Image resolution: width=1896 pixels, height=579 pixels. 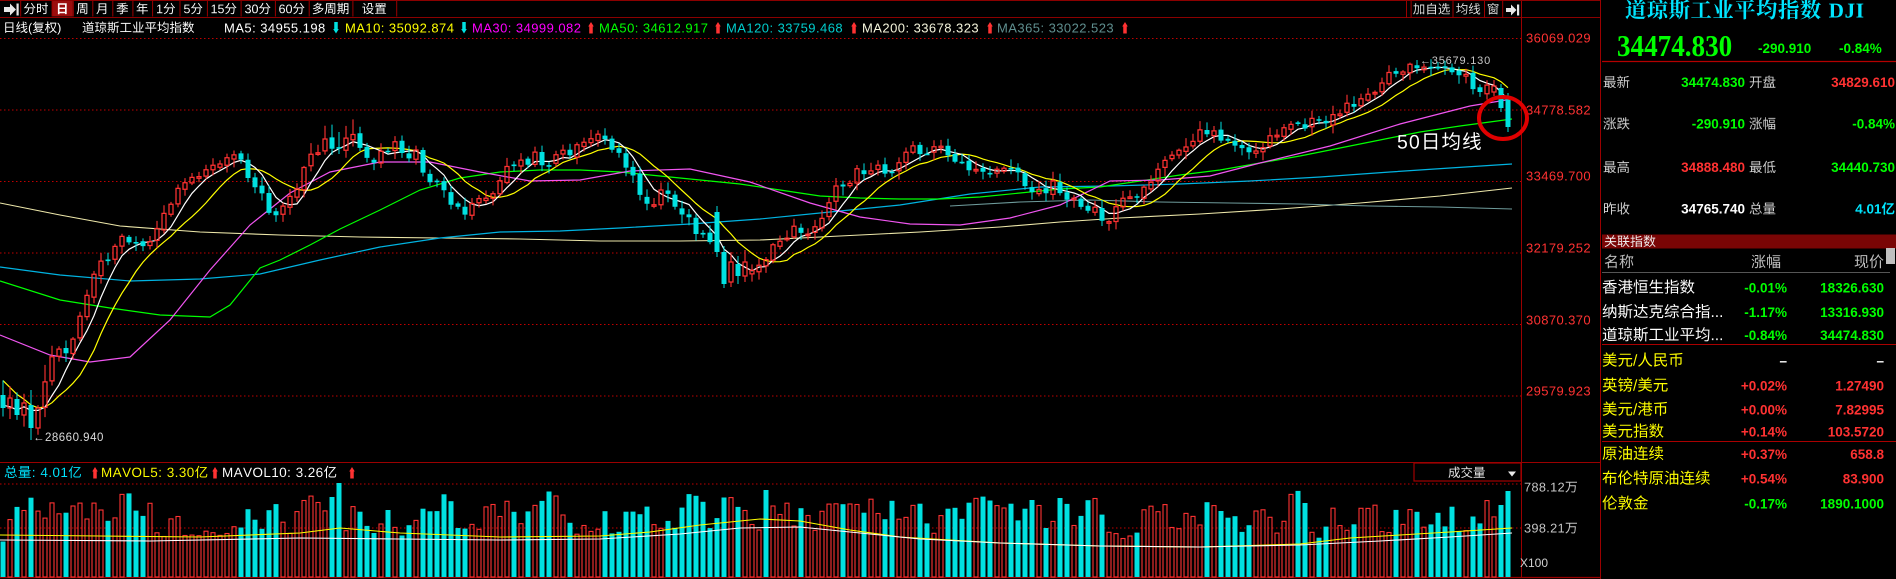 What do you see at coordinates (1764, 410) in the screenshot?
I see `svg-text: +0.00%` at bounding box center [1764, 410].